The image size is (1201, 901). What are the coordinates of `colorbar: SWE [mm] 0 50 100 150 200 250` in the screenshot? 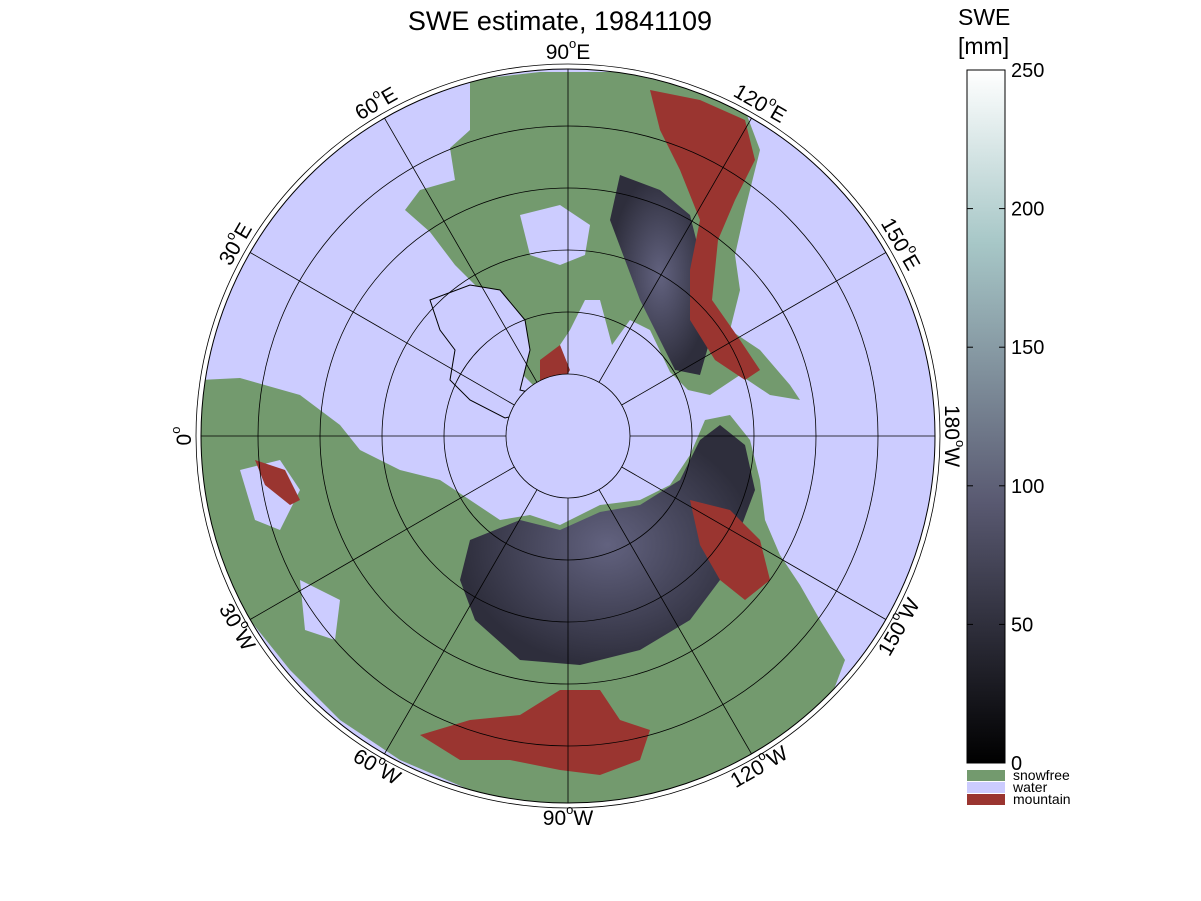 It's located at (1001, 389).